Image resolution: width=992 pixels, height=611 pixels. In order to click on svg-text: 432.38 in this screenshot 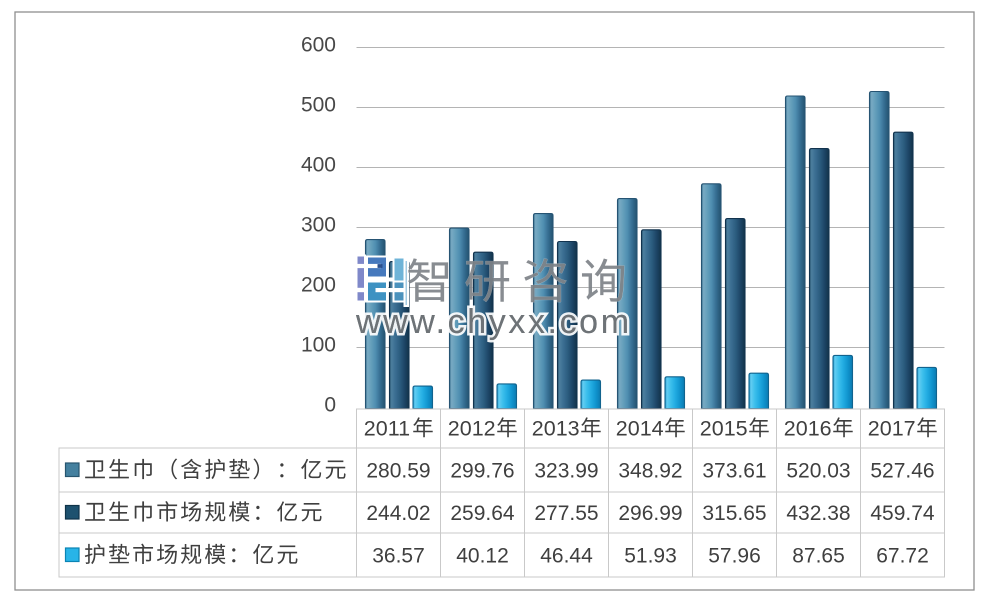, I will do `click(818, 513)`.